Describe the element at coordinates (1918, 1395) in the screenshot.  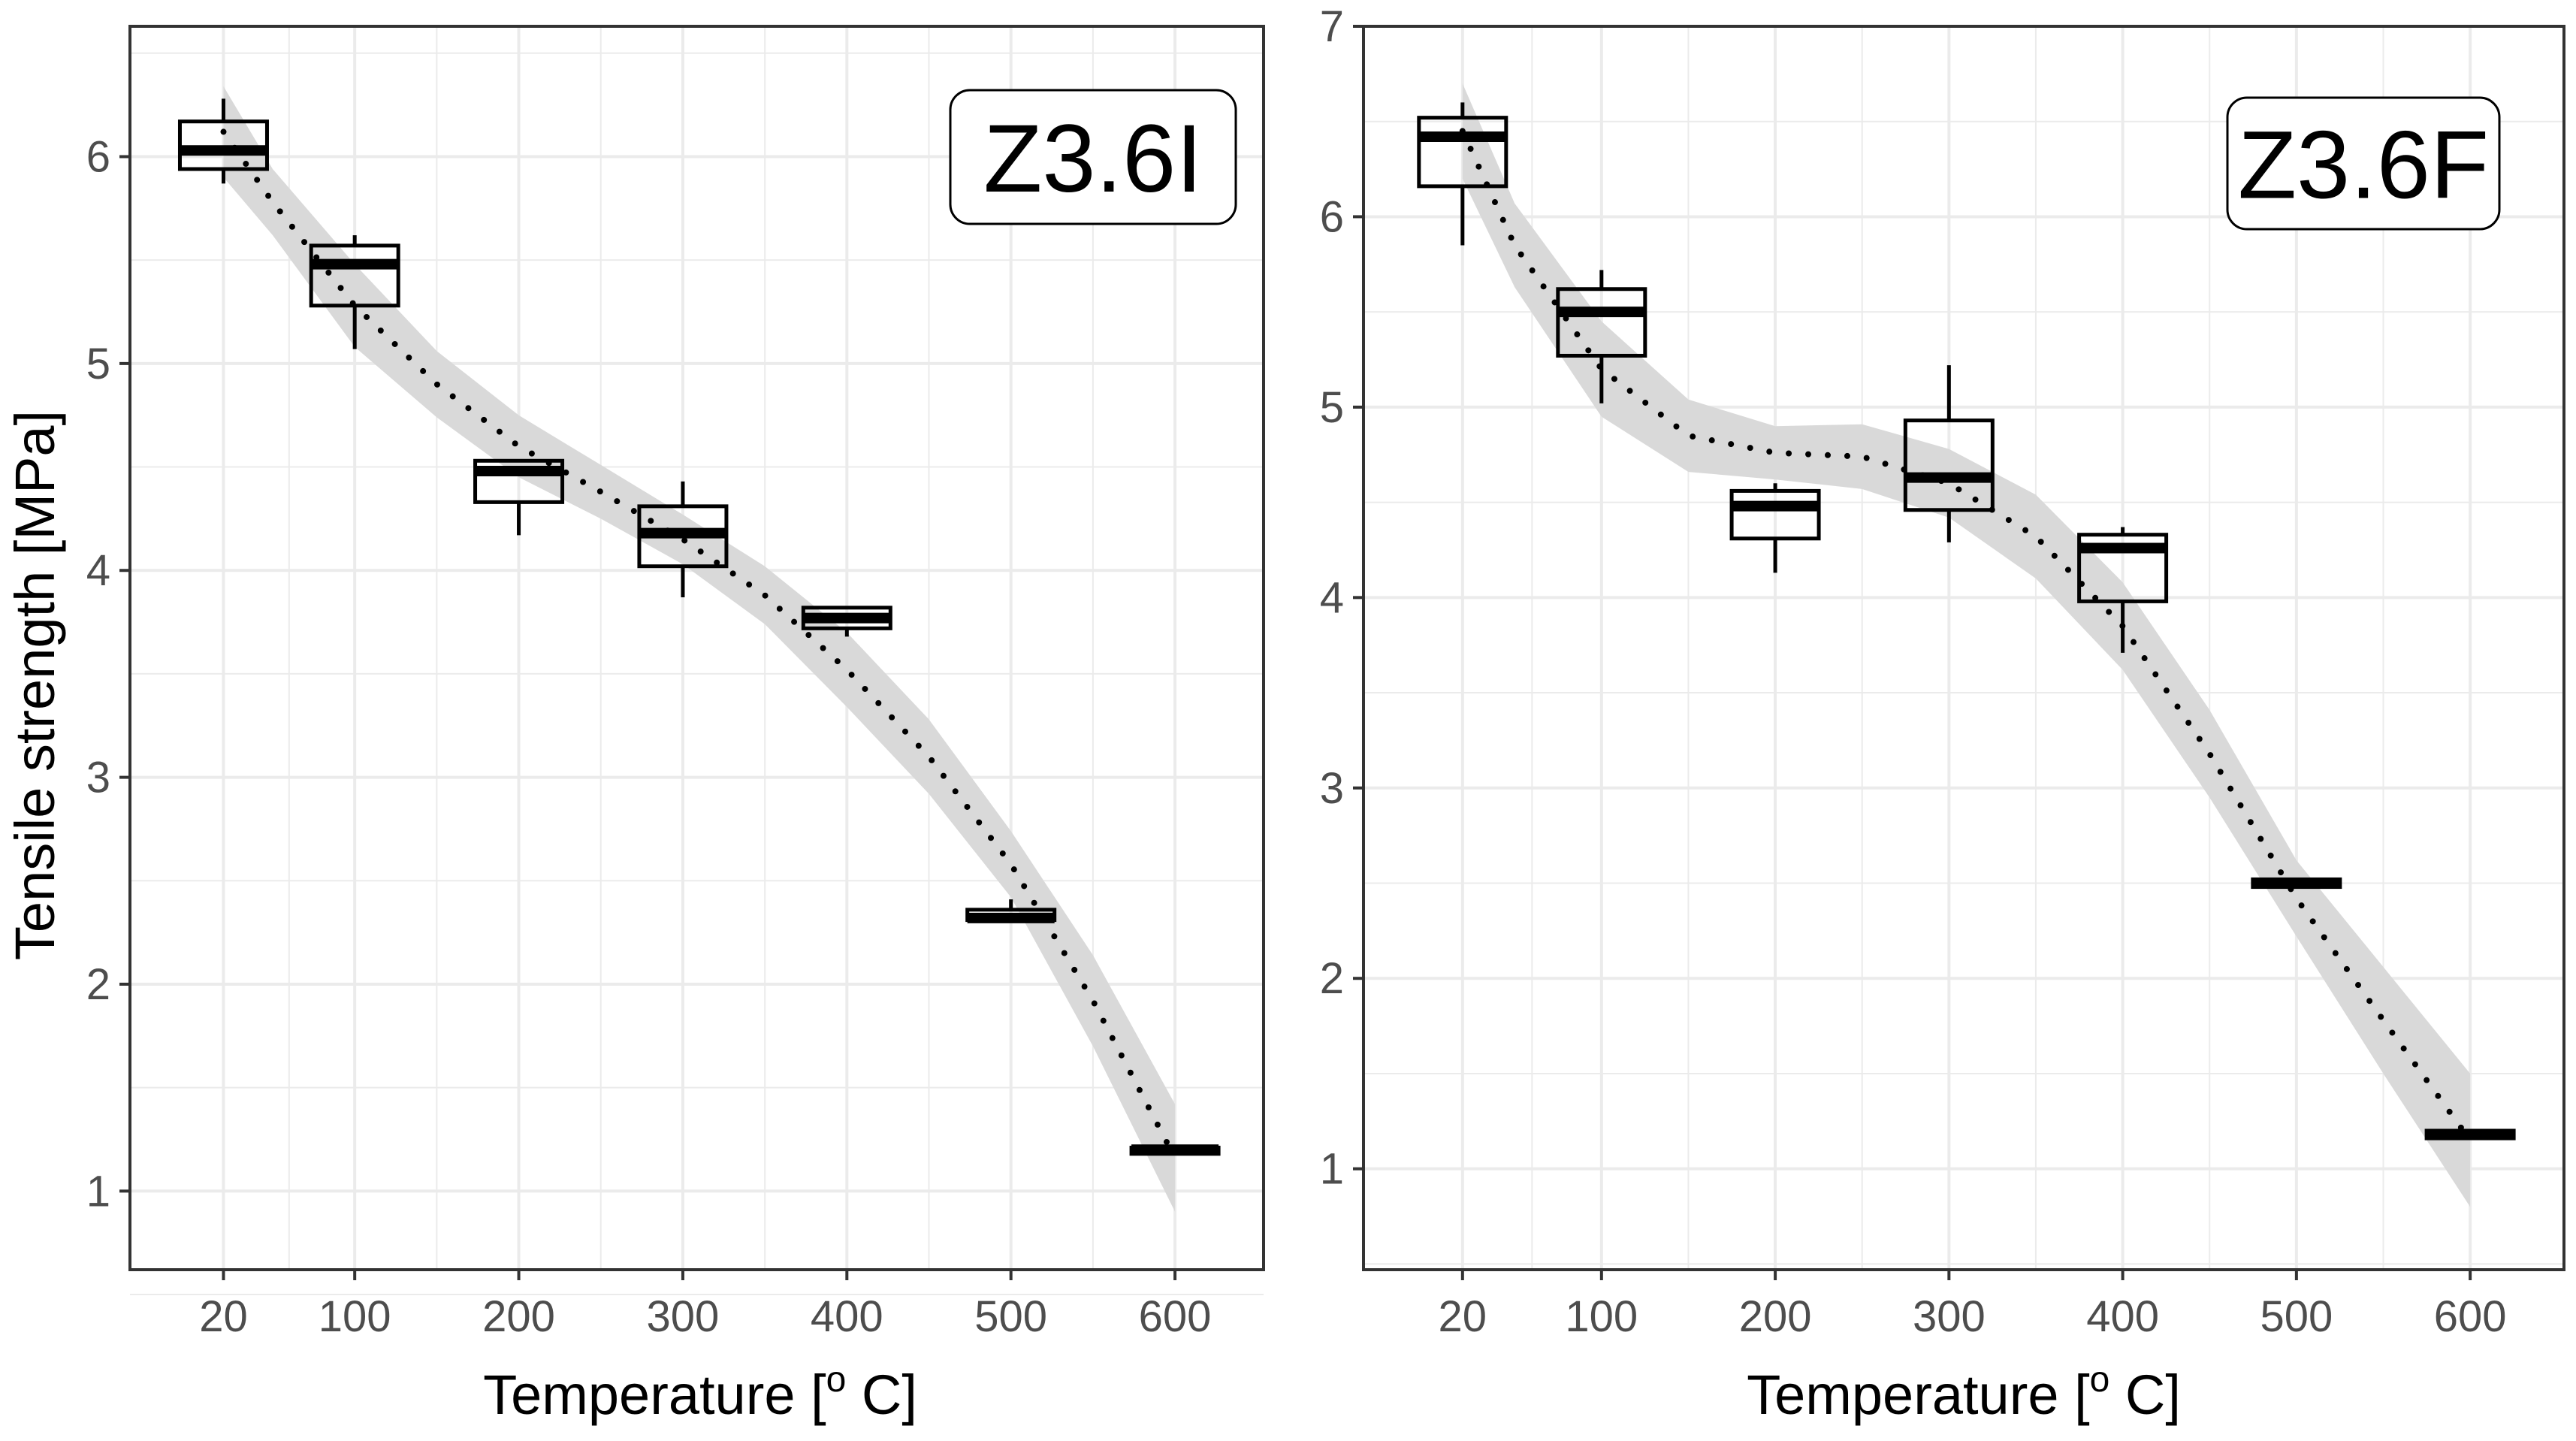
I see `x-axis-title-right-main: Temperature [` at that location.